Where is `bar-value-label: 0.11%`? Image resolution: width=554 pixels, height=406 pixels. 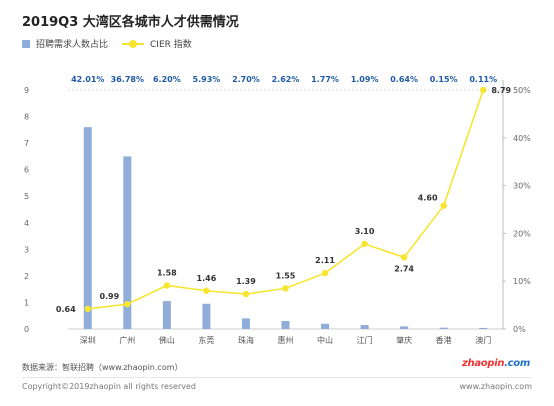
bar-value-label: 0.11% is located at coordinates (483, 79).